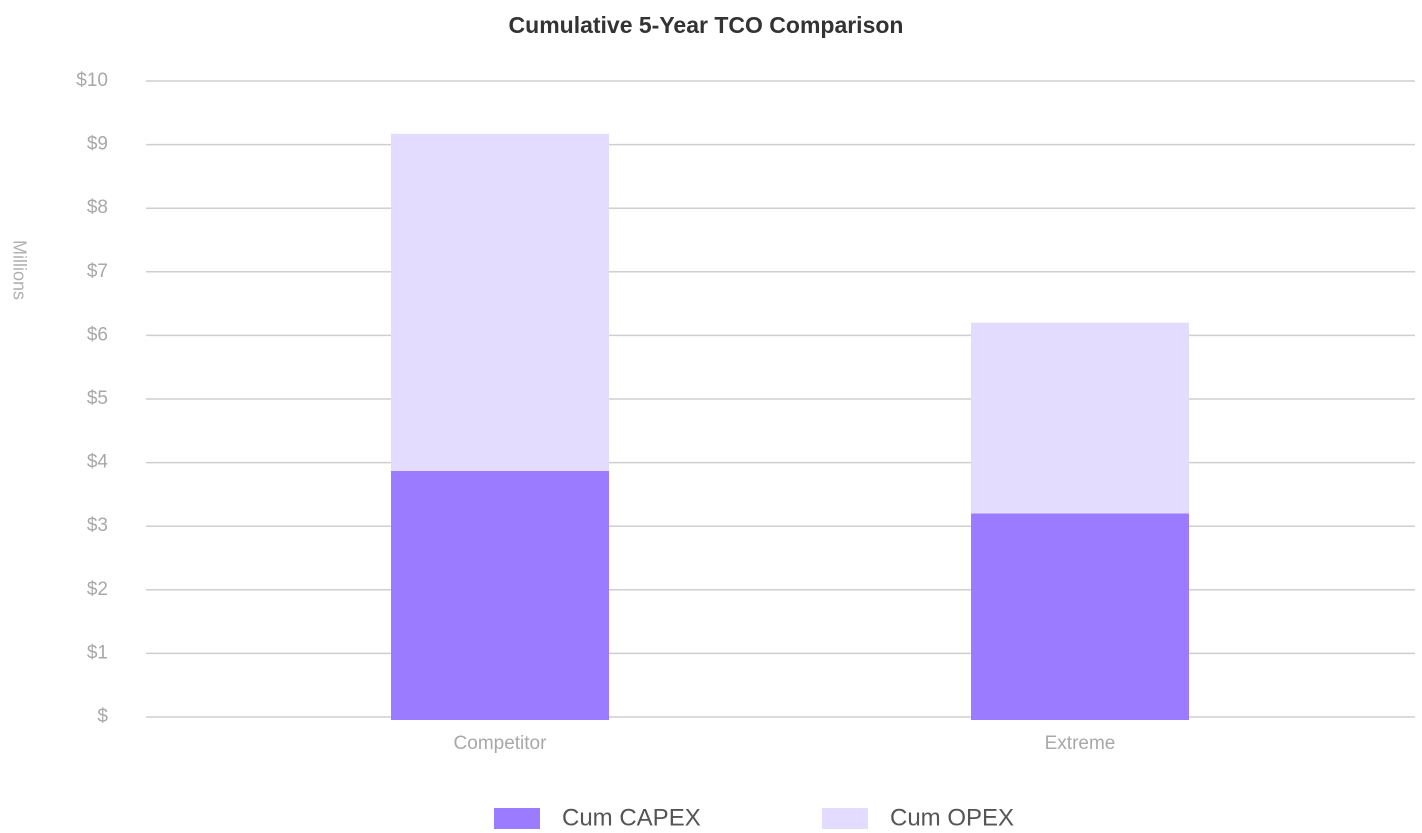 The width and height of the screenshot is (1422, 833). What do you see at coordinates (97, 271) in the screenshot?
I see `y-tick-label: $7` at bounding box center [97, 271].